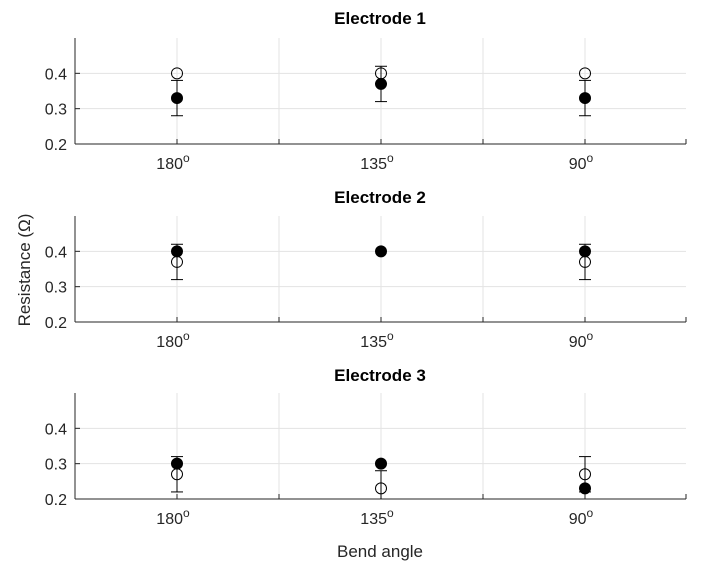 This screenshot has height=578, width=702. What do you see at coordinates (380, 551) in the screenshot?
I see `x-axis-label: Bend angle` at bounding box center [380, 551].